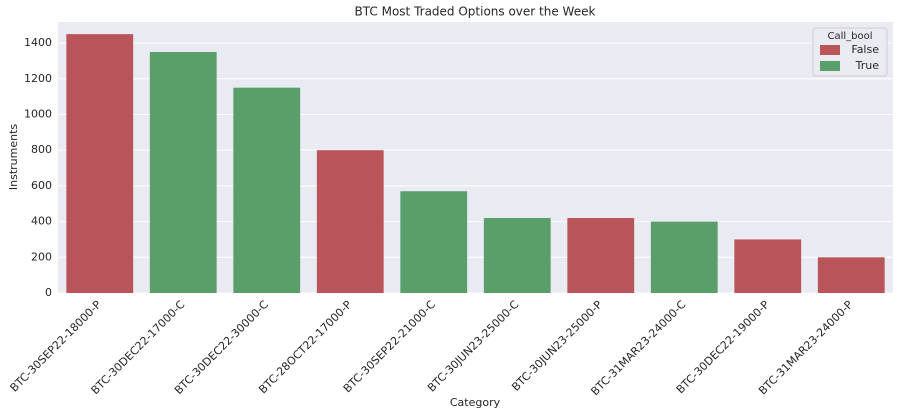 The image size is (903, 416). I want to click on x-tick-label: BTC-30SEP22-18000-P, so click(56, 346).